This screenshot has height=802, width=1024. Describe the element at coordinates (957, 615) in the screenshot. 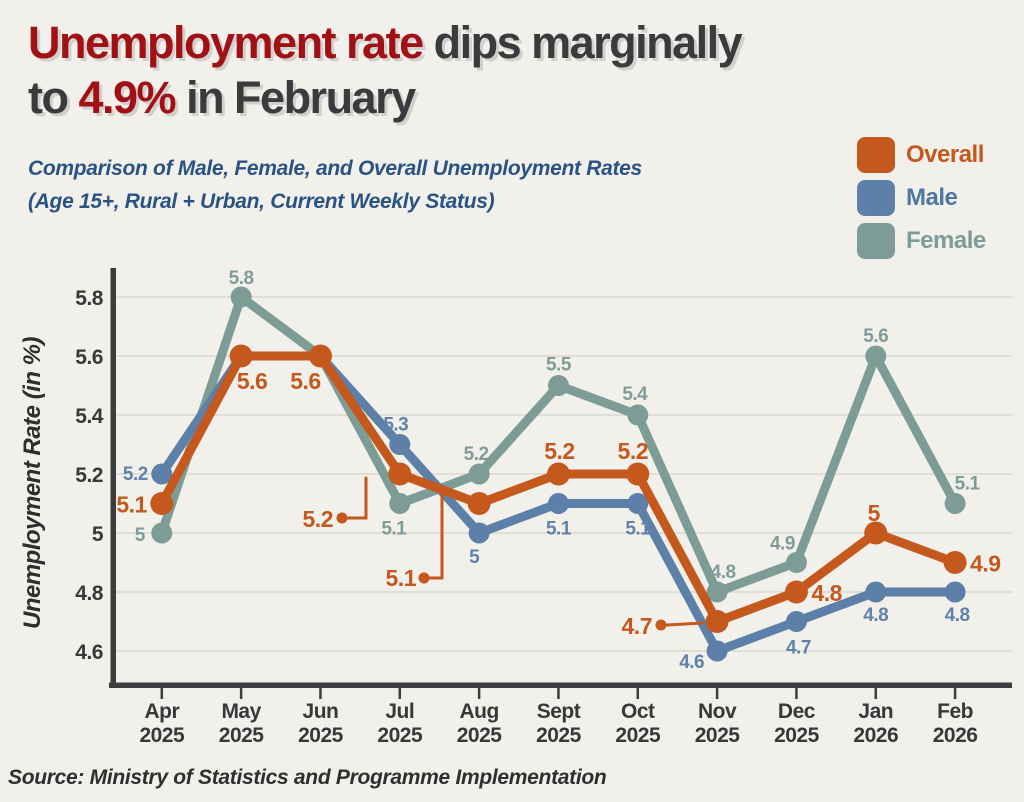

I see `point-label-male-10: 4.8` at that location.